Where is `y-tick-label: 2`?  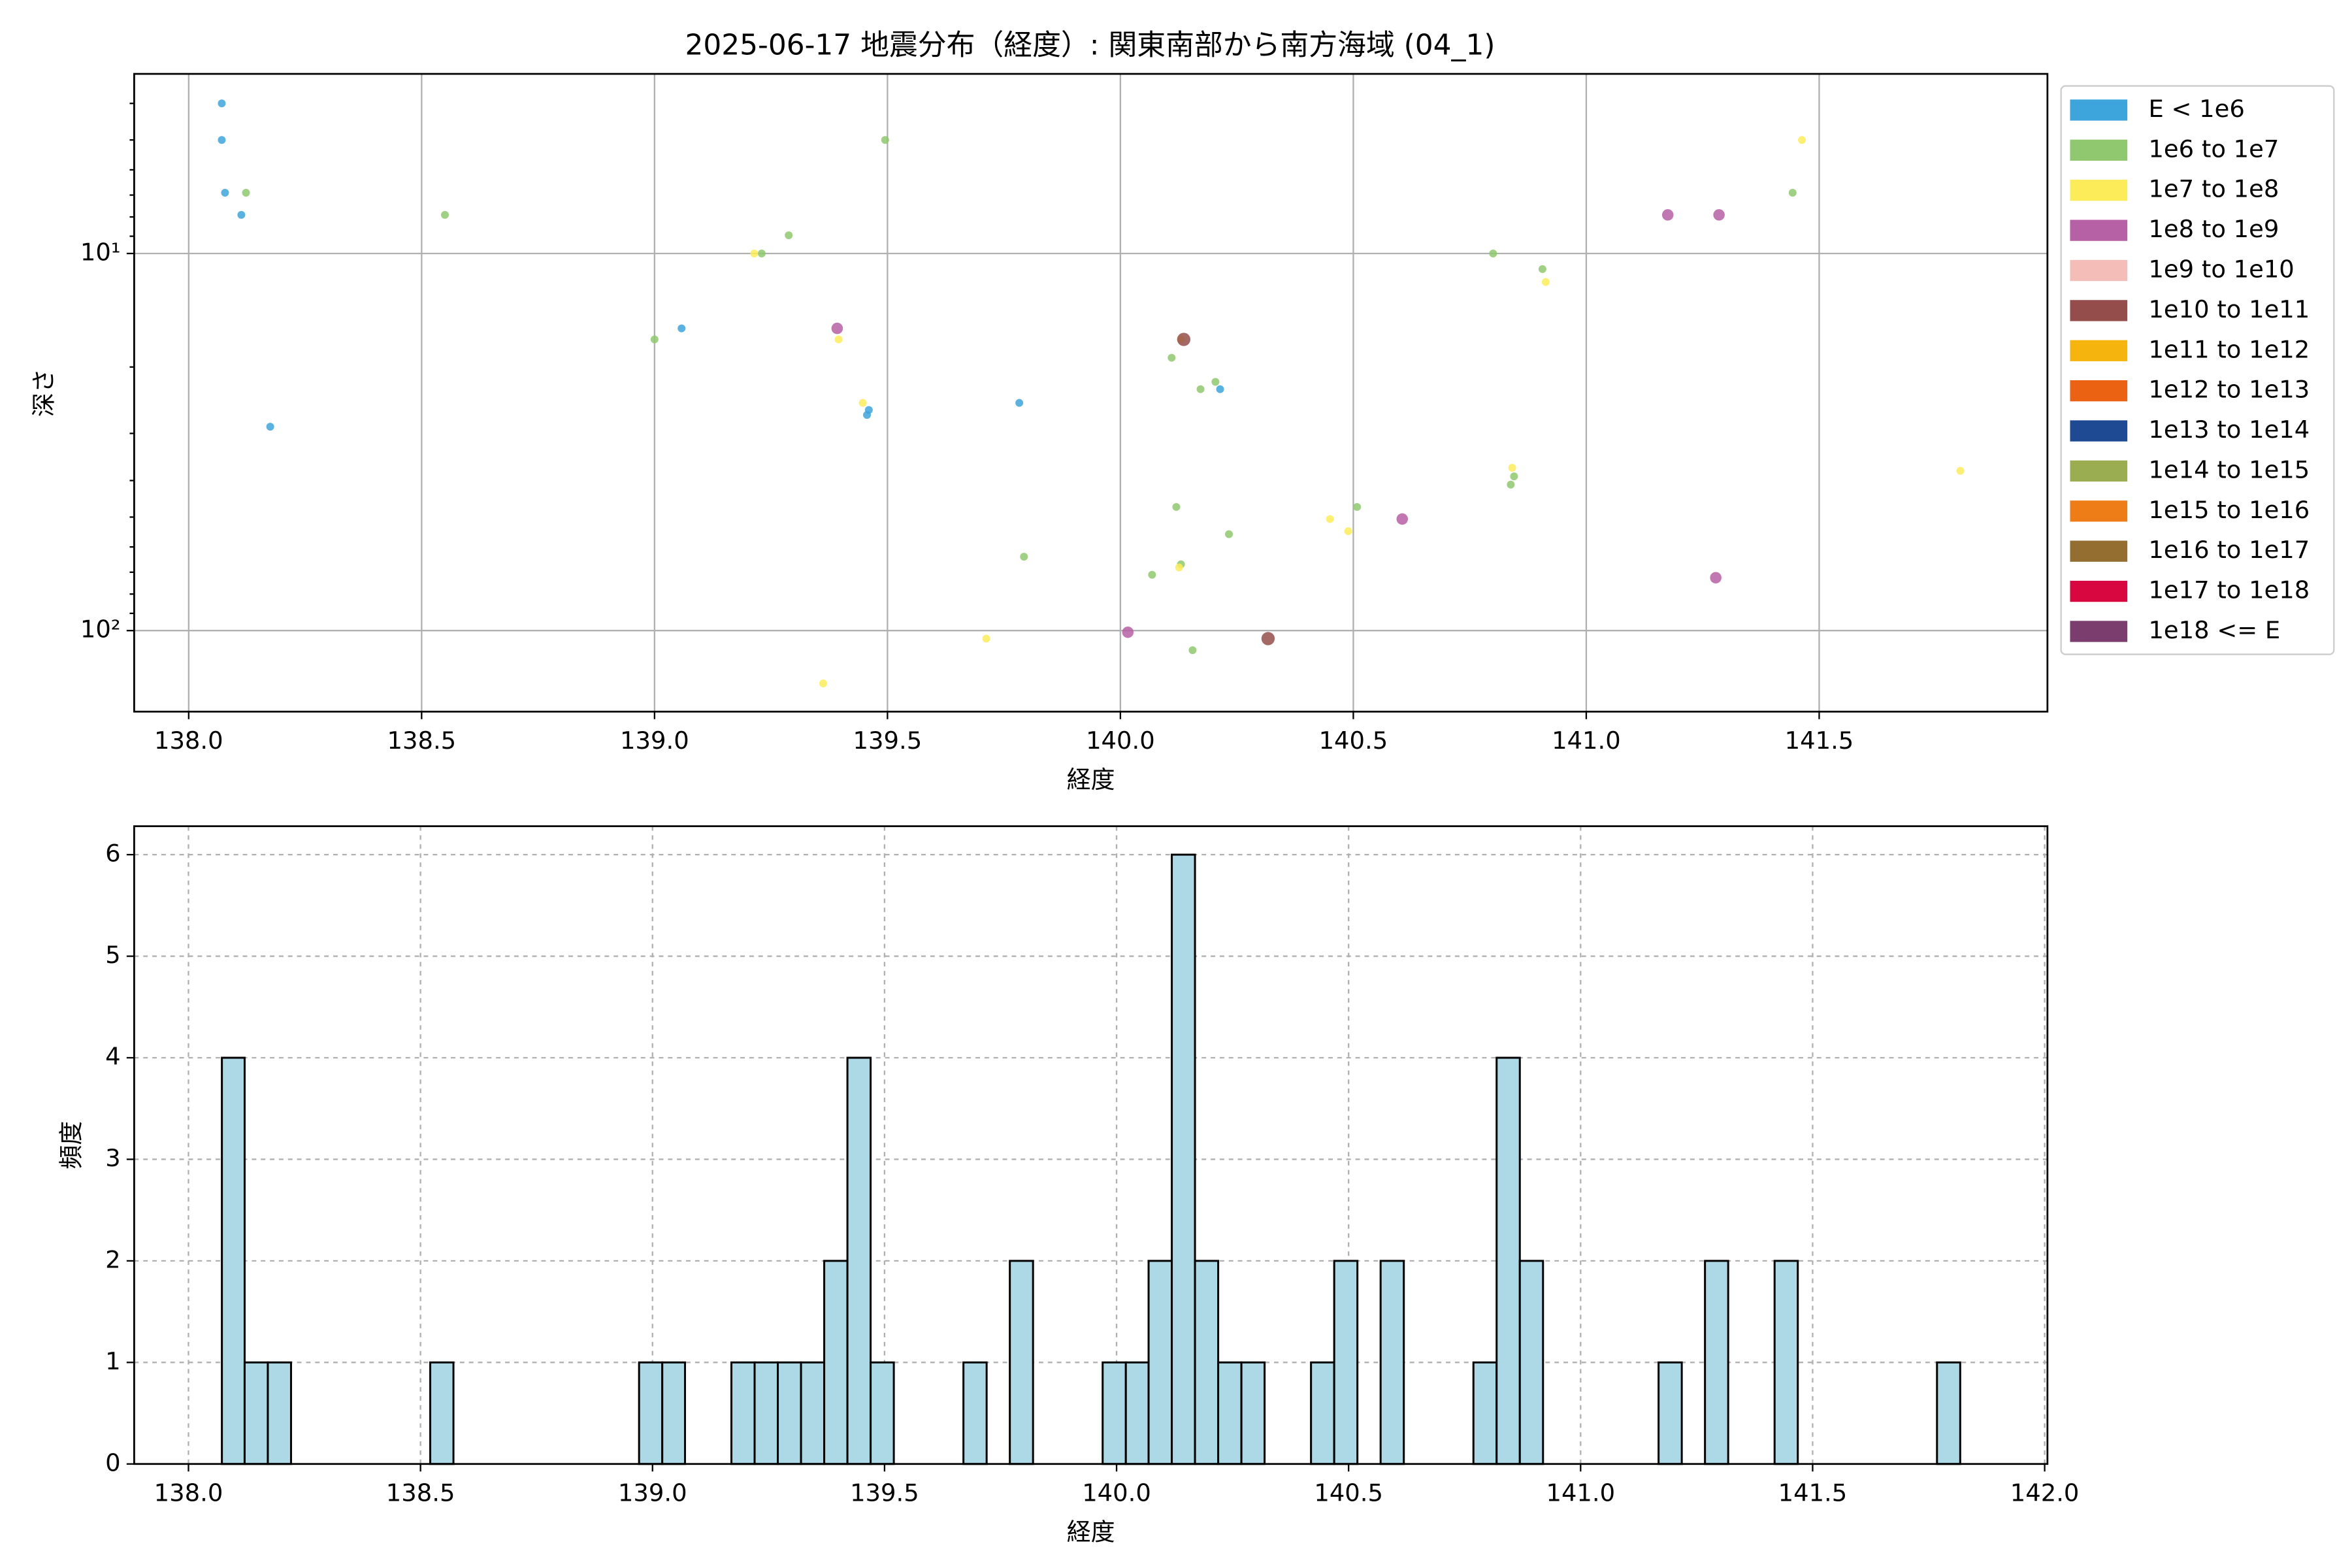 y-tick-label: 2 is located at coordinates (112, 1259).